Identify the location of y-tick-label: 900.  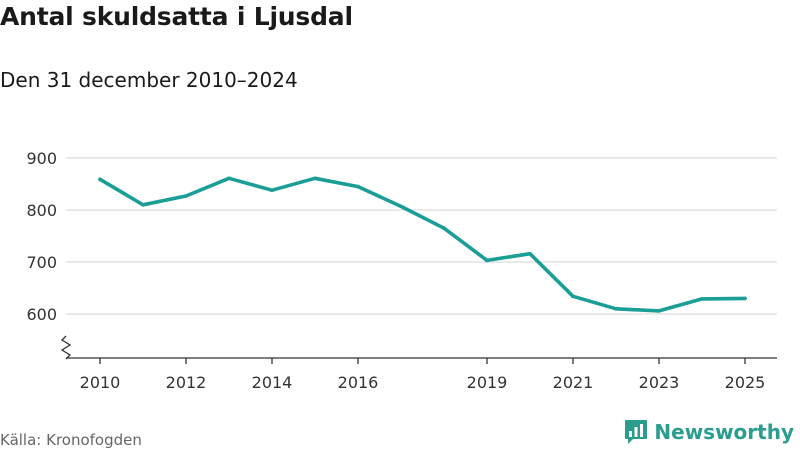
(41, 158).